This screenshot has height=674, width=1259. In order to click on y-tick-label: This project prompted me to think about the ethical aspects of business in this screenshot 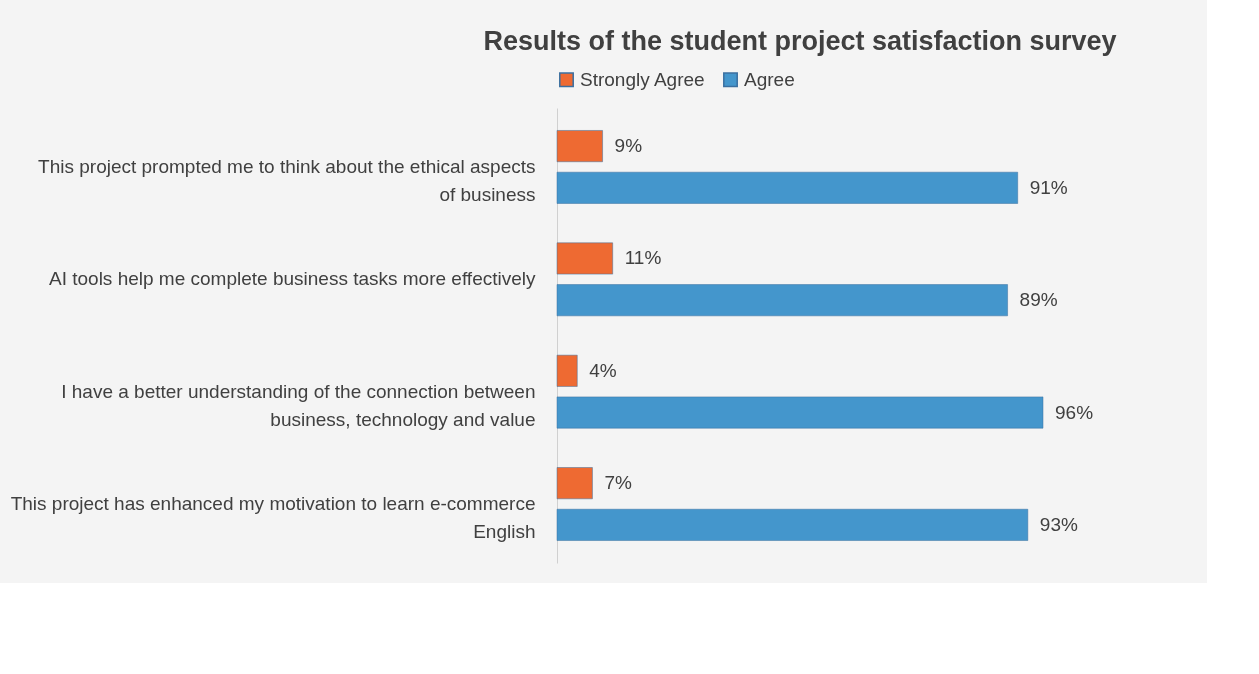, I will do `click(287, 180)`.